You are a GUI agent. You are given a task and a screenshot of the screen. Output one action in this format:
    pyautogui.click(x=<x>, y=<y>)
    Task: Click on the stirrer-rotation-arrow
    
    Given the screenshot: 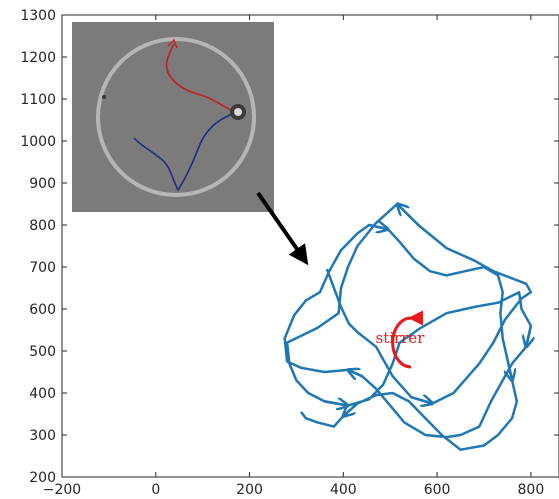 What is the action you would take?
    pyautogui.click(x=407, y=339)
    